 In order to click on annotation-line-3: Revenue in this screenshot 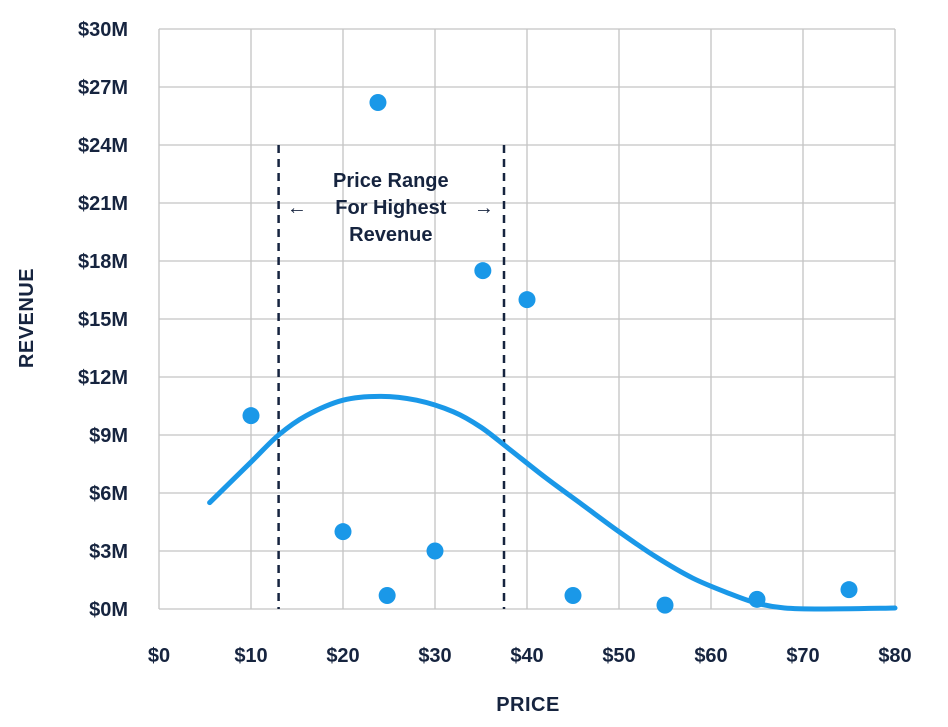, I will do `click(390, 235)`.